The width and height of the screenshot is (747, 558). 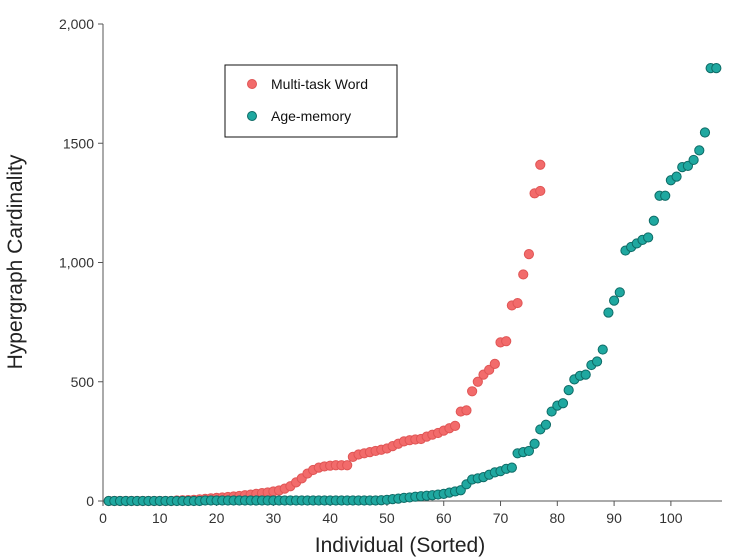 I want to click on x-tick-label: 70, so click(x=501, y=518).